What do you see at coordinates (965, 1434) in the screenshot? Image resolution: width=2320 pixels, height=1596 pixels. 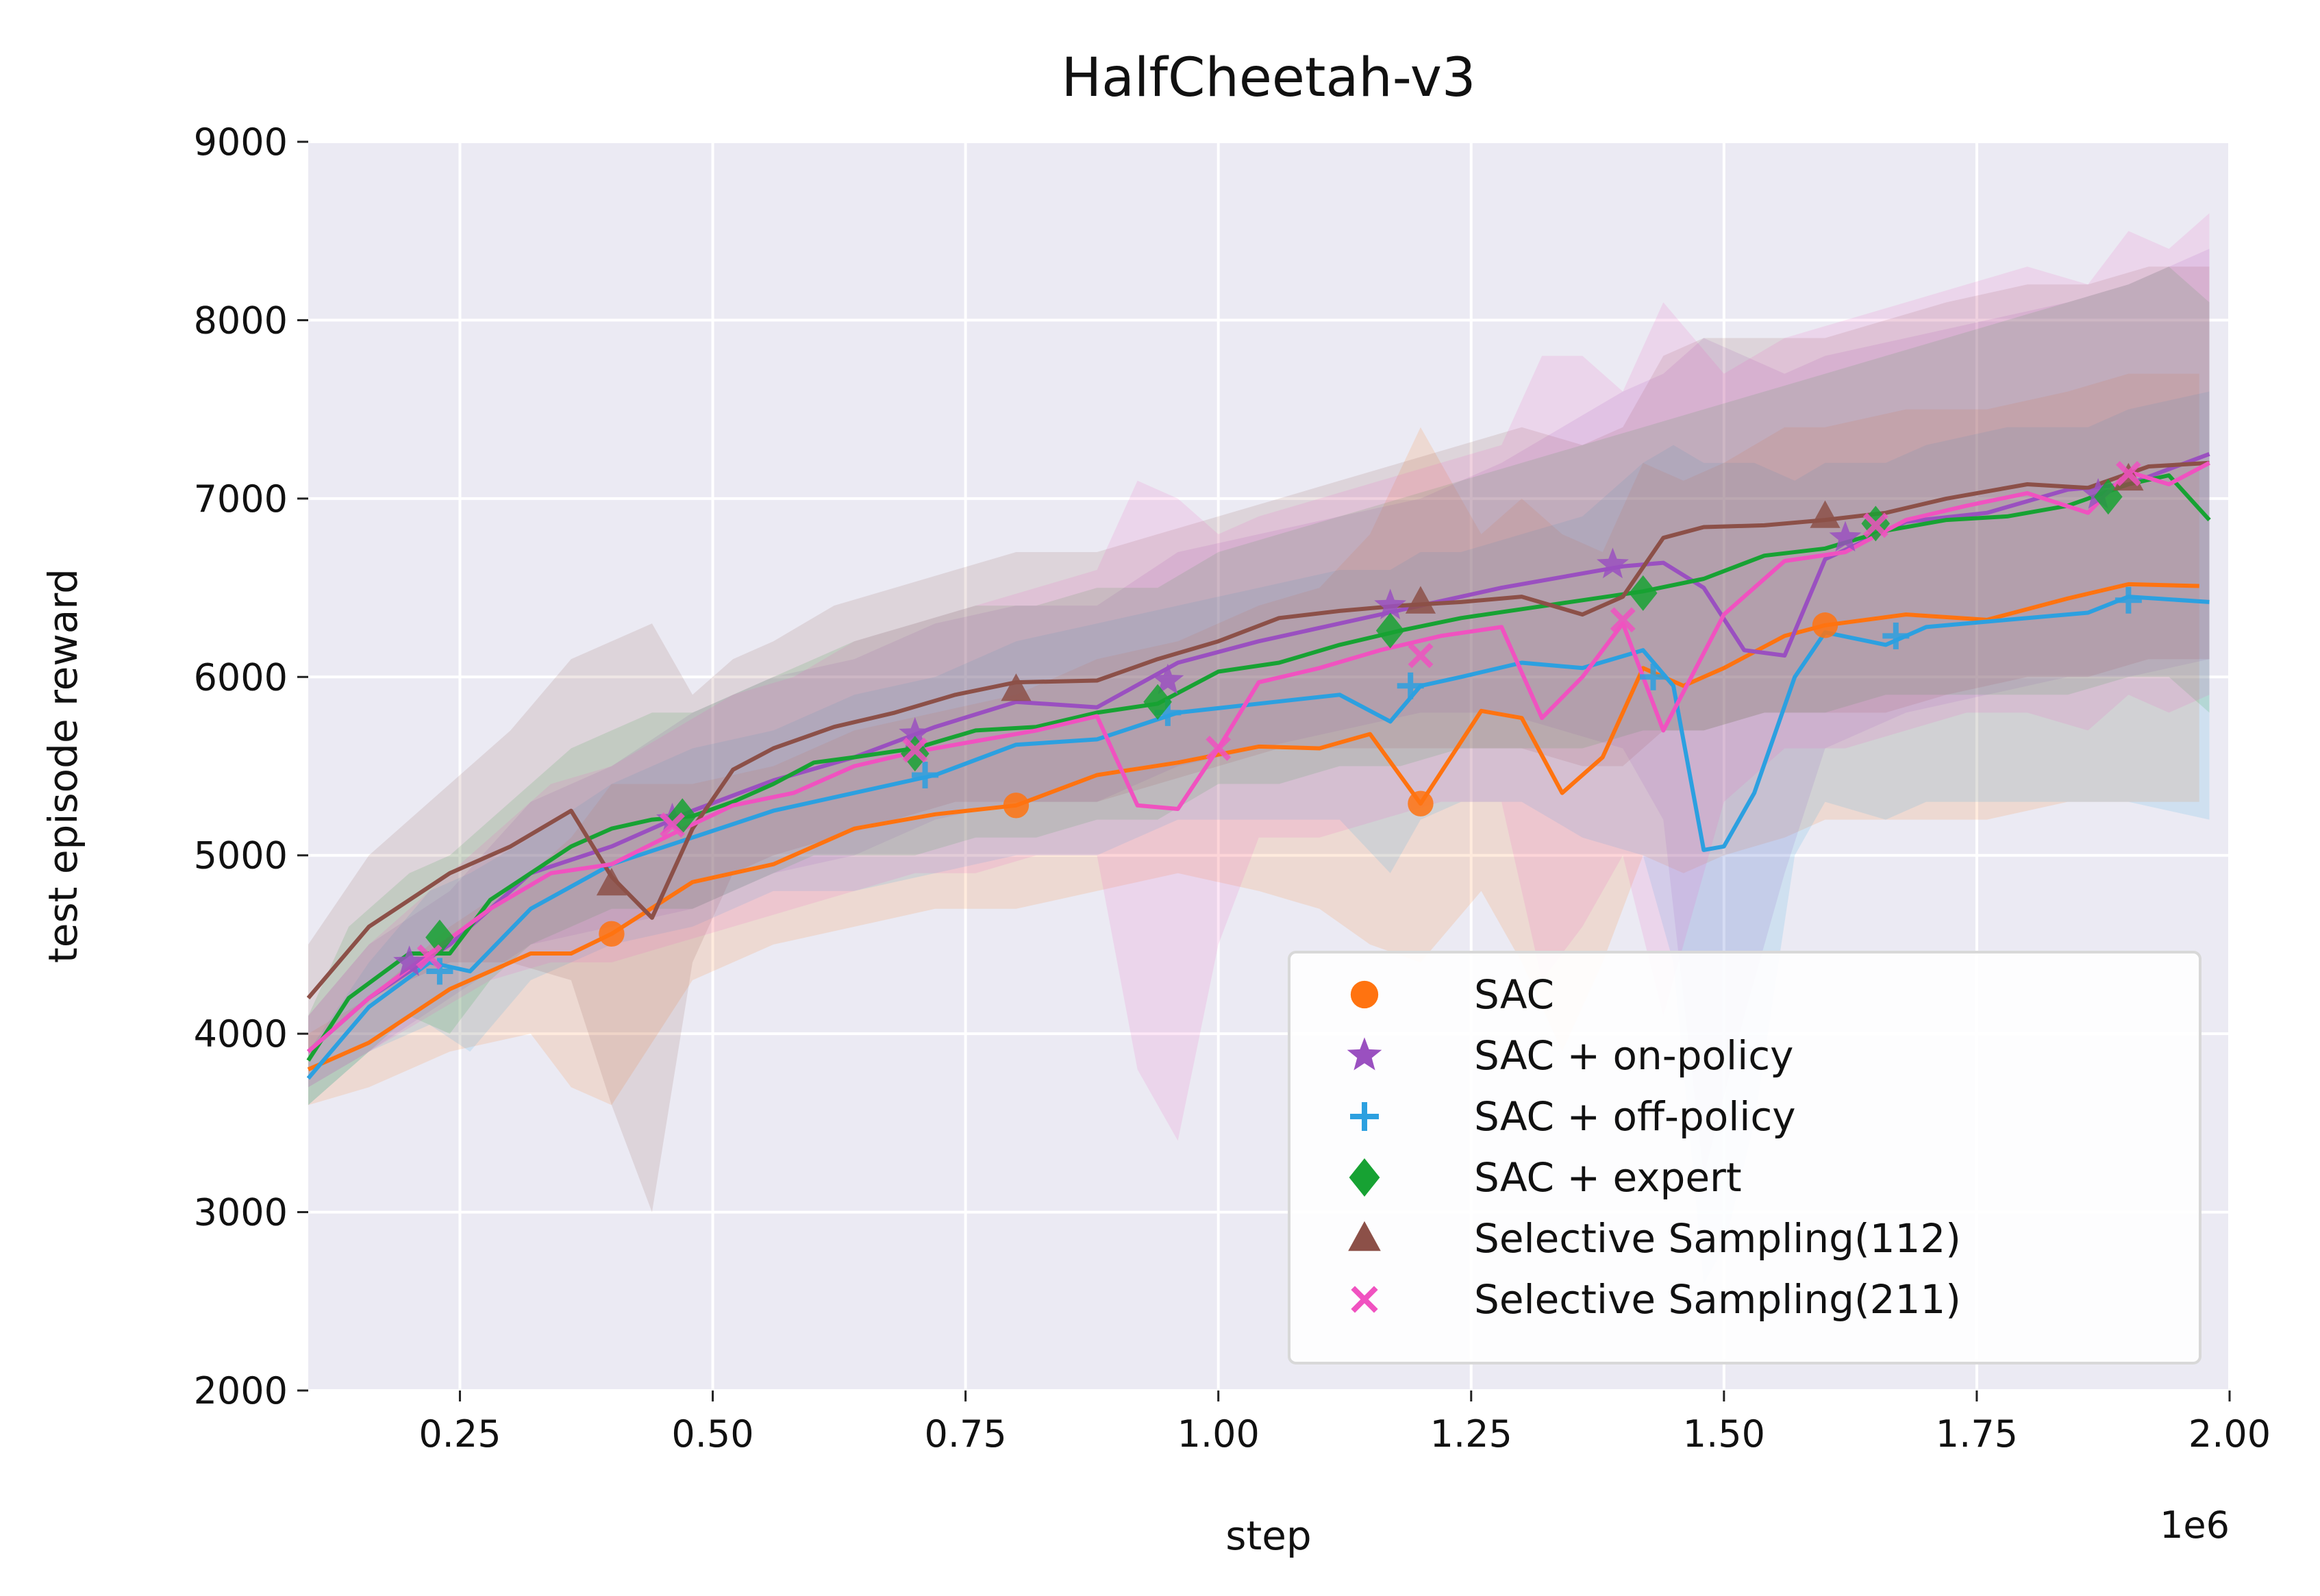 I see `x-tick-label: 0.75` at bounding box center [965, 1434].